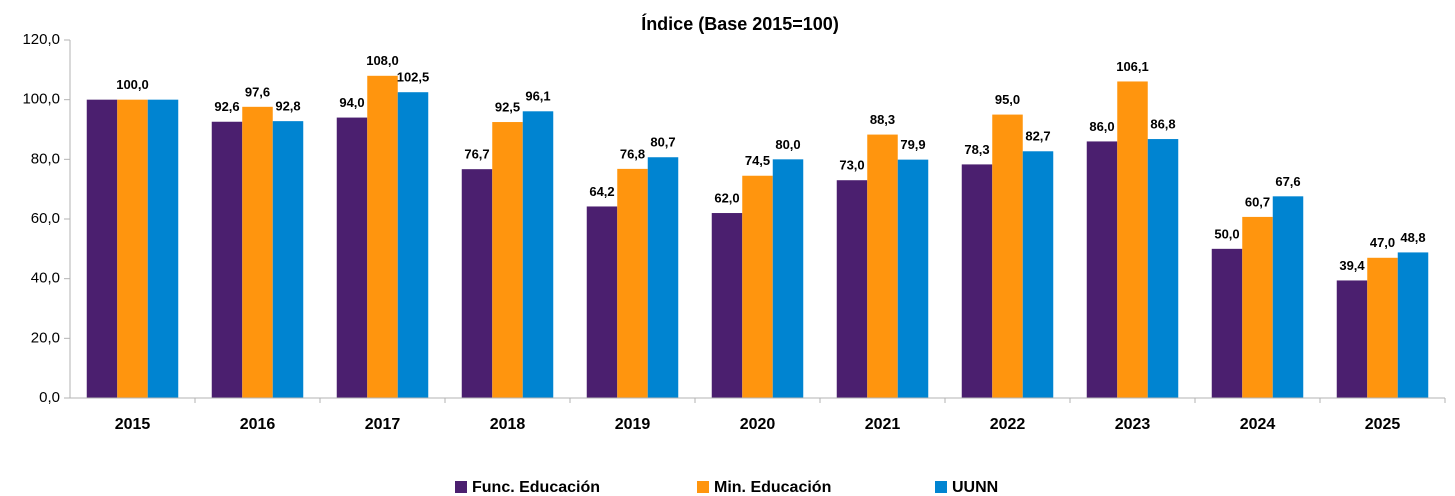 The image size is (1455, 496). Describe the element at coordinates (1383, 424) in the screenshot. I see `x-tick-label: 2025` at that location.